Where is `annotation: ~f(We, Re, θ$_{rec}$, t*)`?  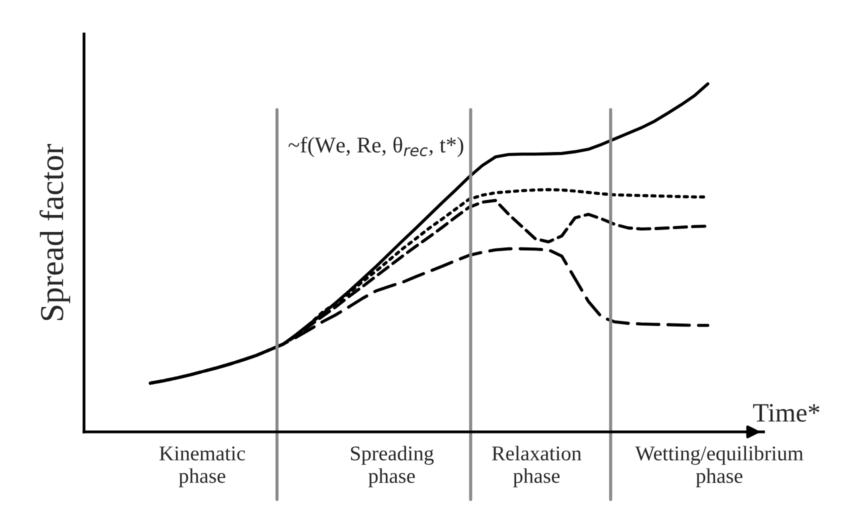 annotation: ~f(We, Re, θ$_{rec}$, t*) is located at coordinates (376, 147).